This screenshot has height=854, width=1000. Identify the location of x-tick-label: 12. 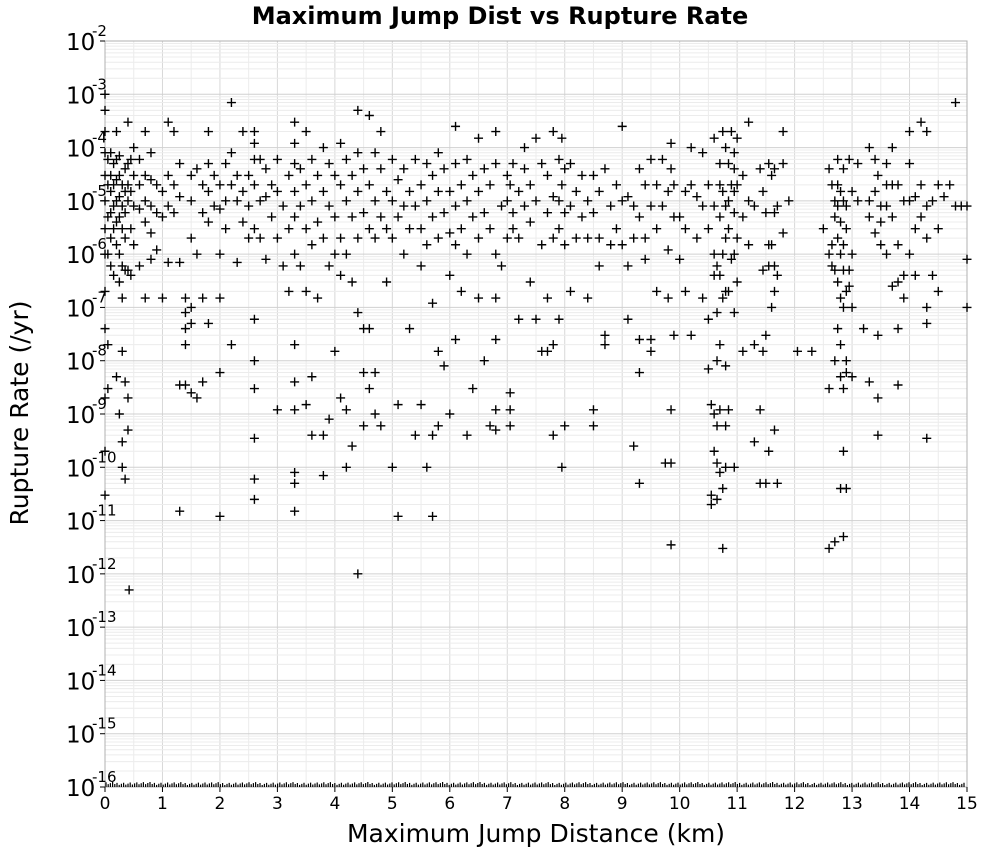
(795, 804).